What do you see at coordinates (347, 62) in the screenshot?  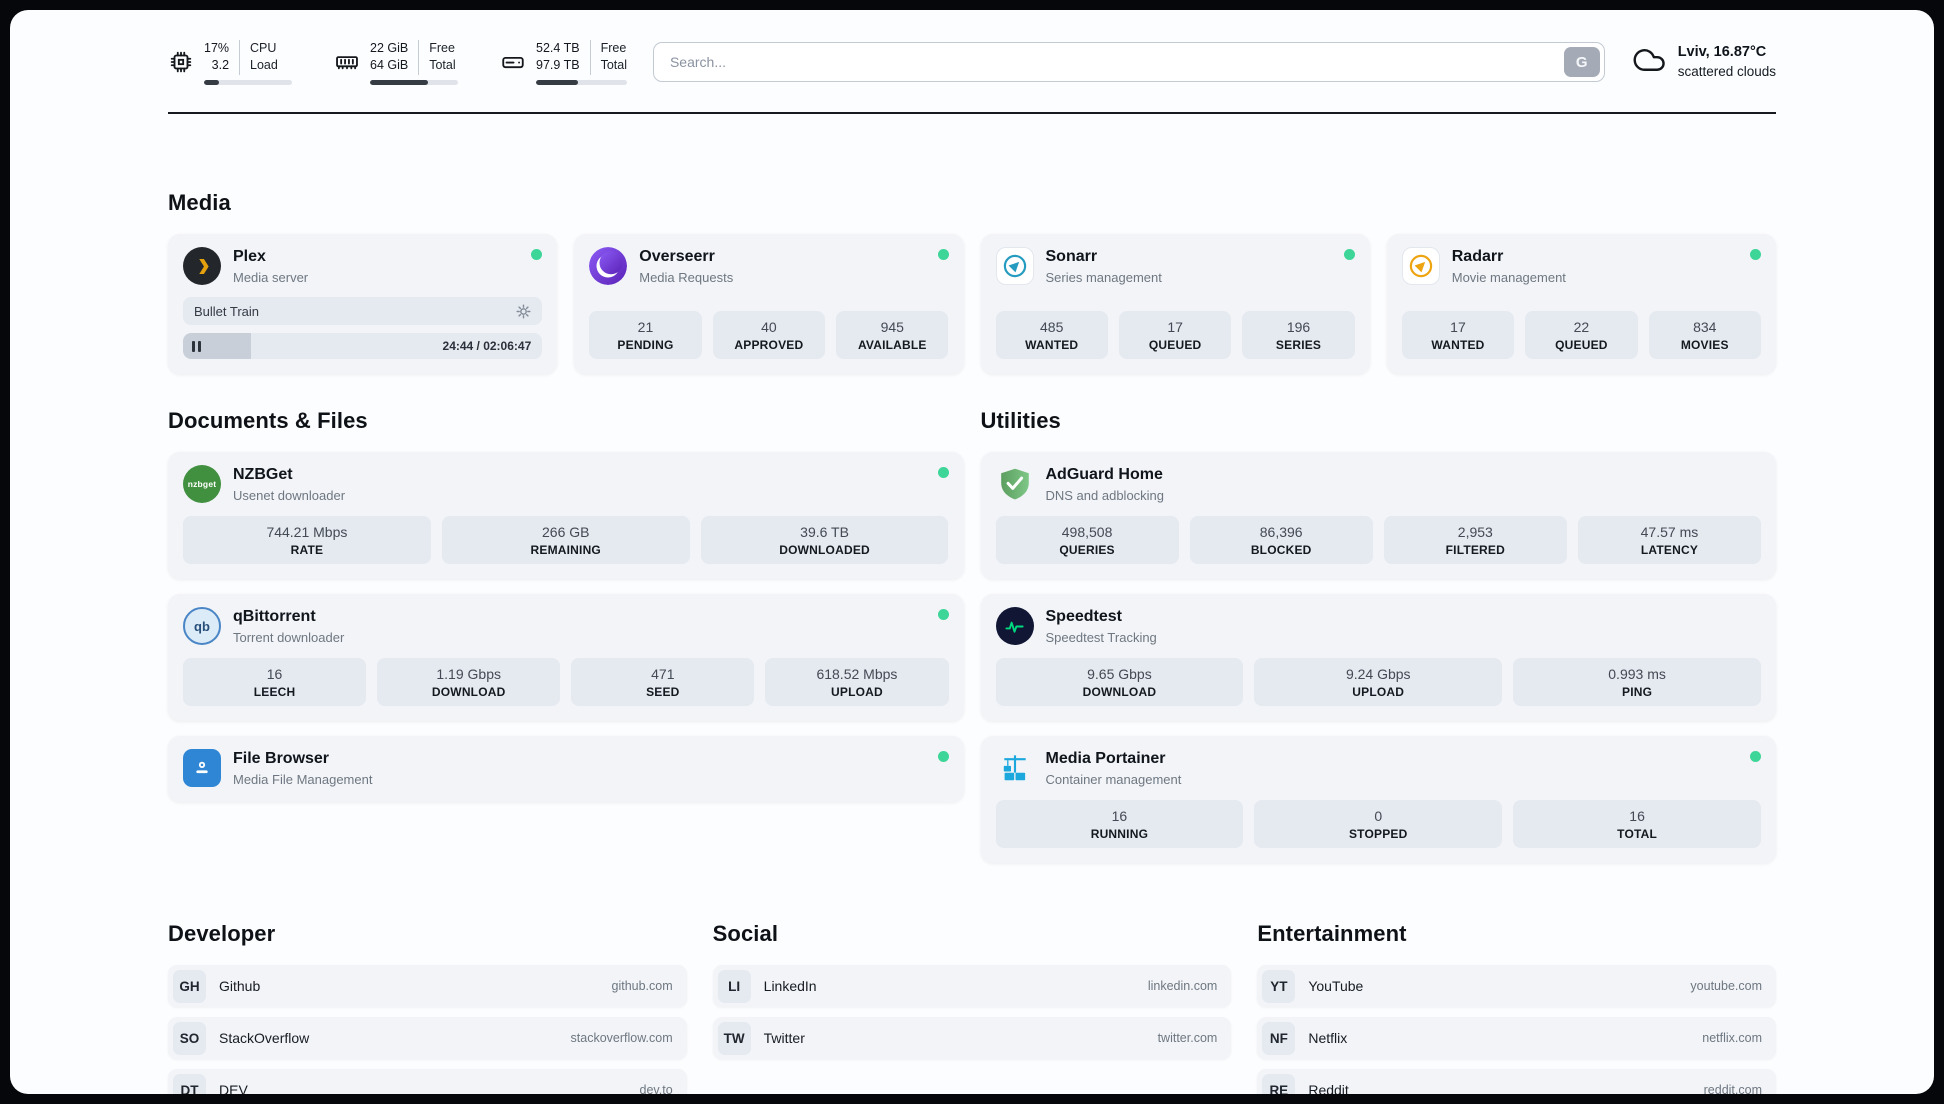 I see `memory-icon` at bounding box center [347, 62].